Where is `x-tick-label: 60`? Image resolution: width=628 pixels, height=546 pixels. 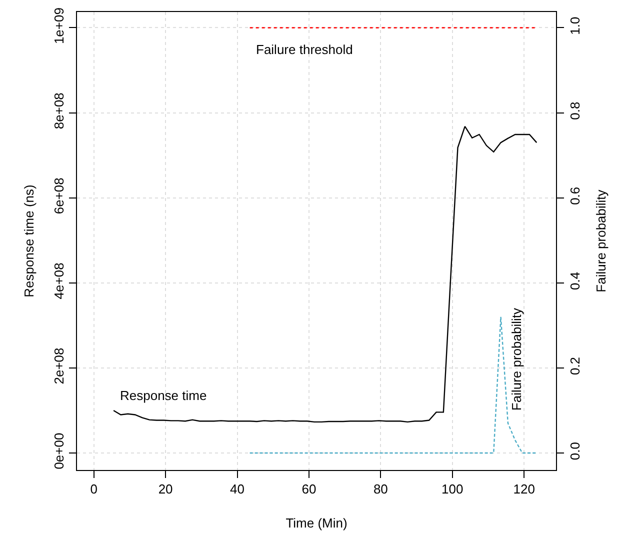
x-tick-label: 60 is located at coordinates (309, 489).